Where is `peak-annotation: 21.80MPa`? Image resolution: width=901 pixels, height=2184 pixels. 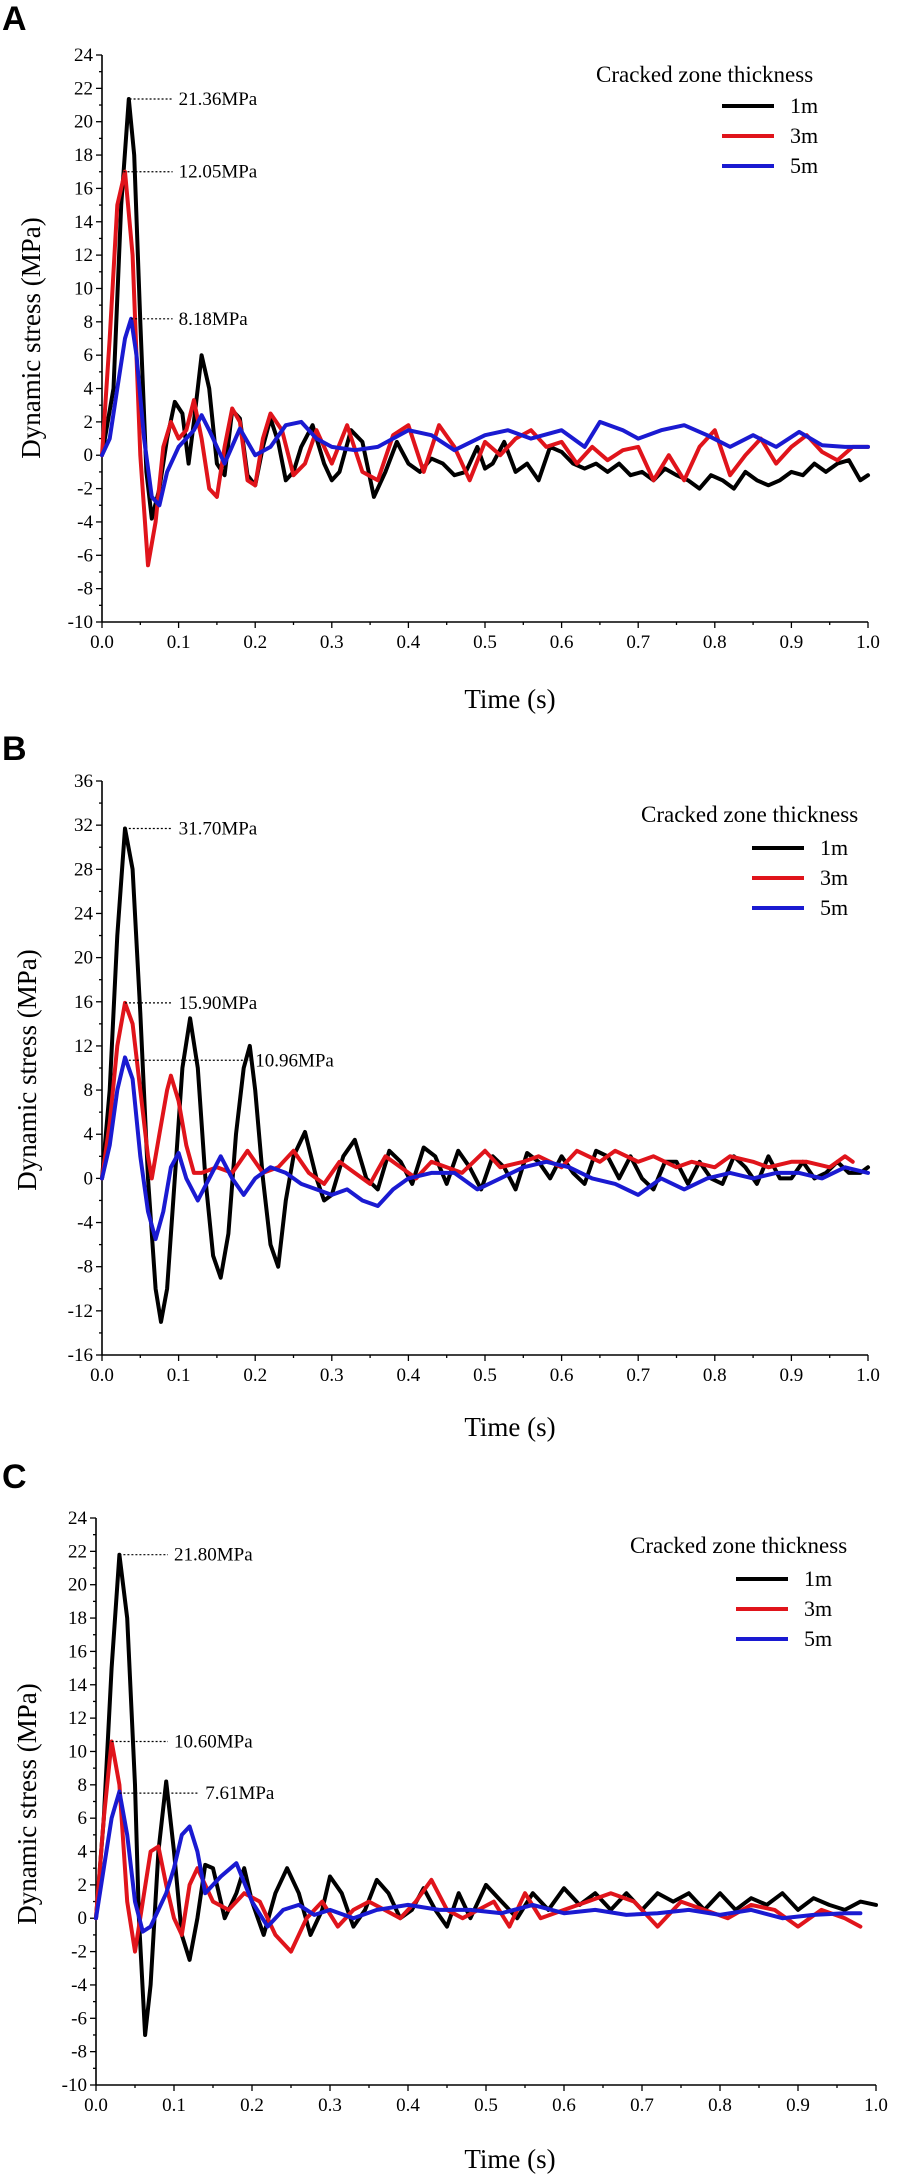
peak-annotation: 21.80MPa is located at coordinates (213, 1555).